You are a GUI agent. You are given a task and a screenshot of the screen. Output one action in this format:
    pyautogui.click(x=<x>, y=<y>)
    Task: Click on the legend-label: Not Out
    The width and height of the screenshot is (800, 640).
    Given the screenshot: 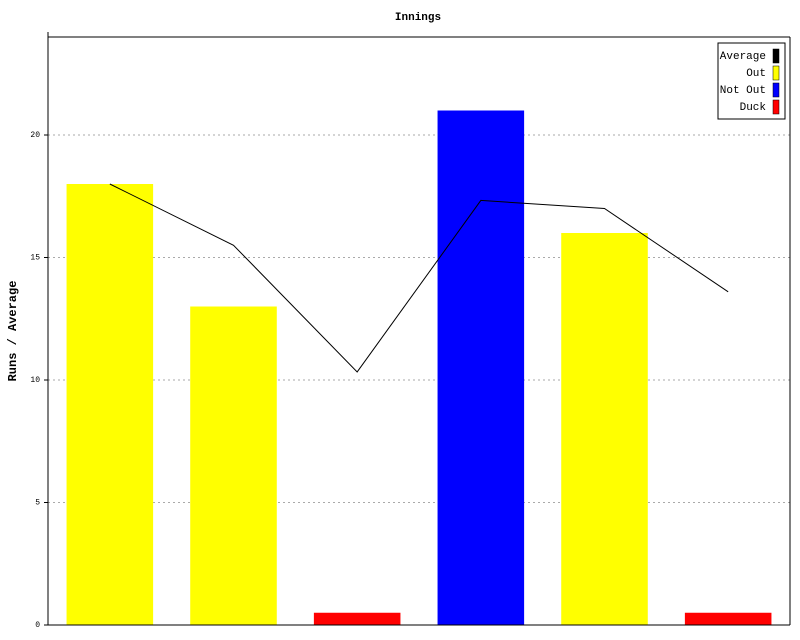 What is the action you would take?
    pyautogui.click(x=743, y=91)
    